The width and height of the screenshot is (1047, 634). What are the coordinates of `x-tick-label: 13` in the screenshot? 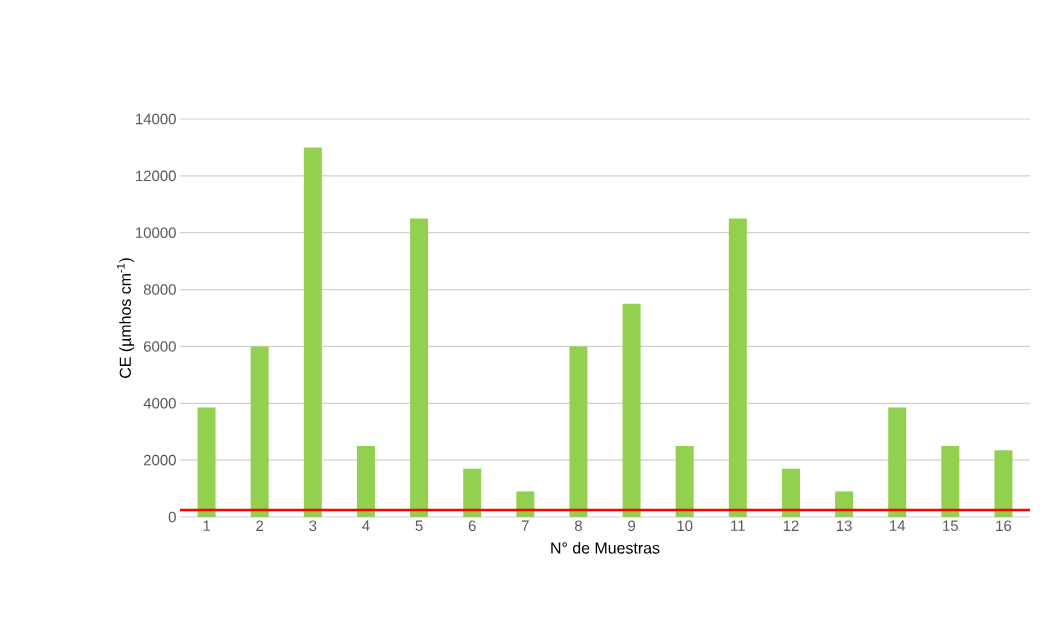 It's located at (844, 526).